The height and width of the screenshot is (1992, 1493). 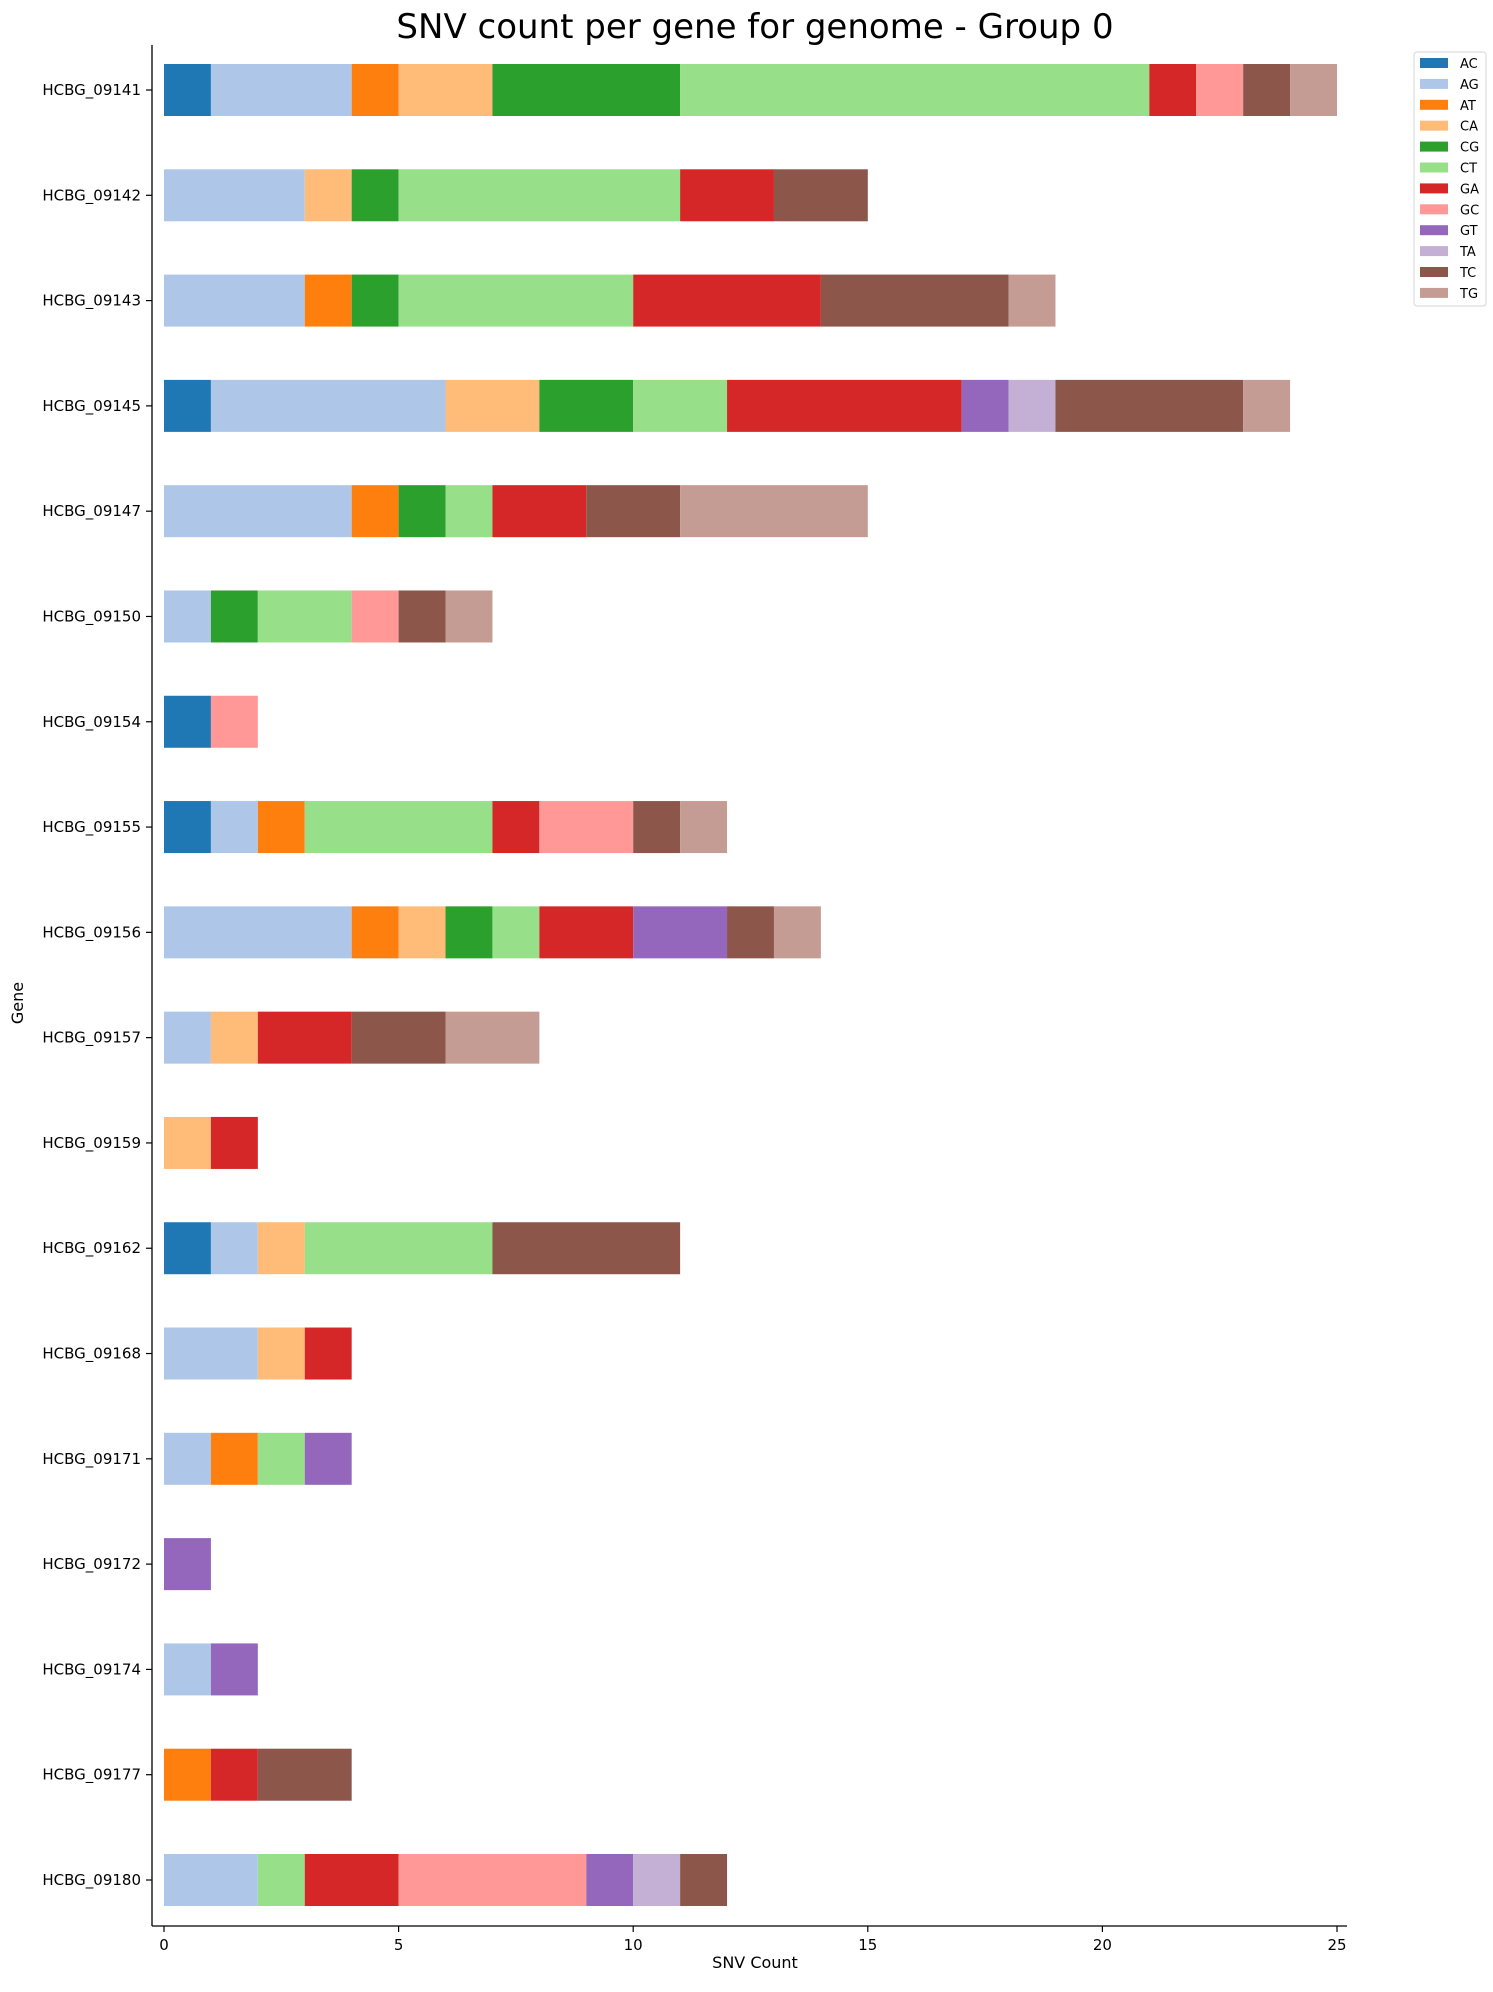 What do you see at coordinates (1469, 85) in the screenshot?
I see `legend-label-ag: AG` at bounding box center [1469, 85].